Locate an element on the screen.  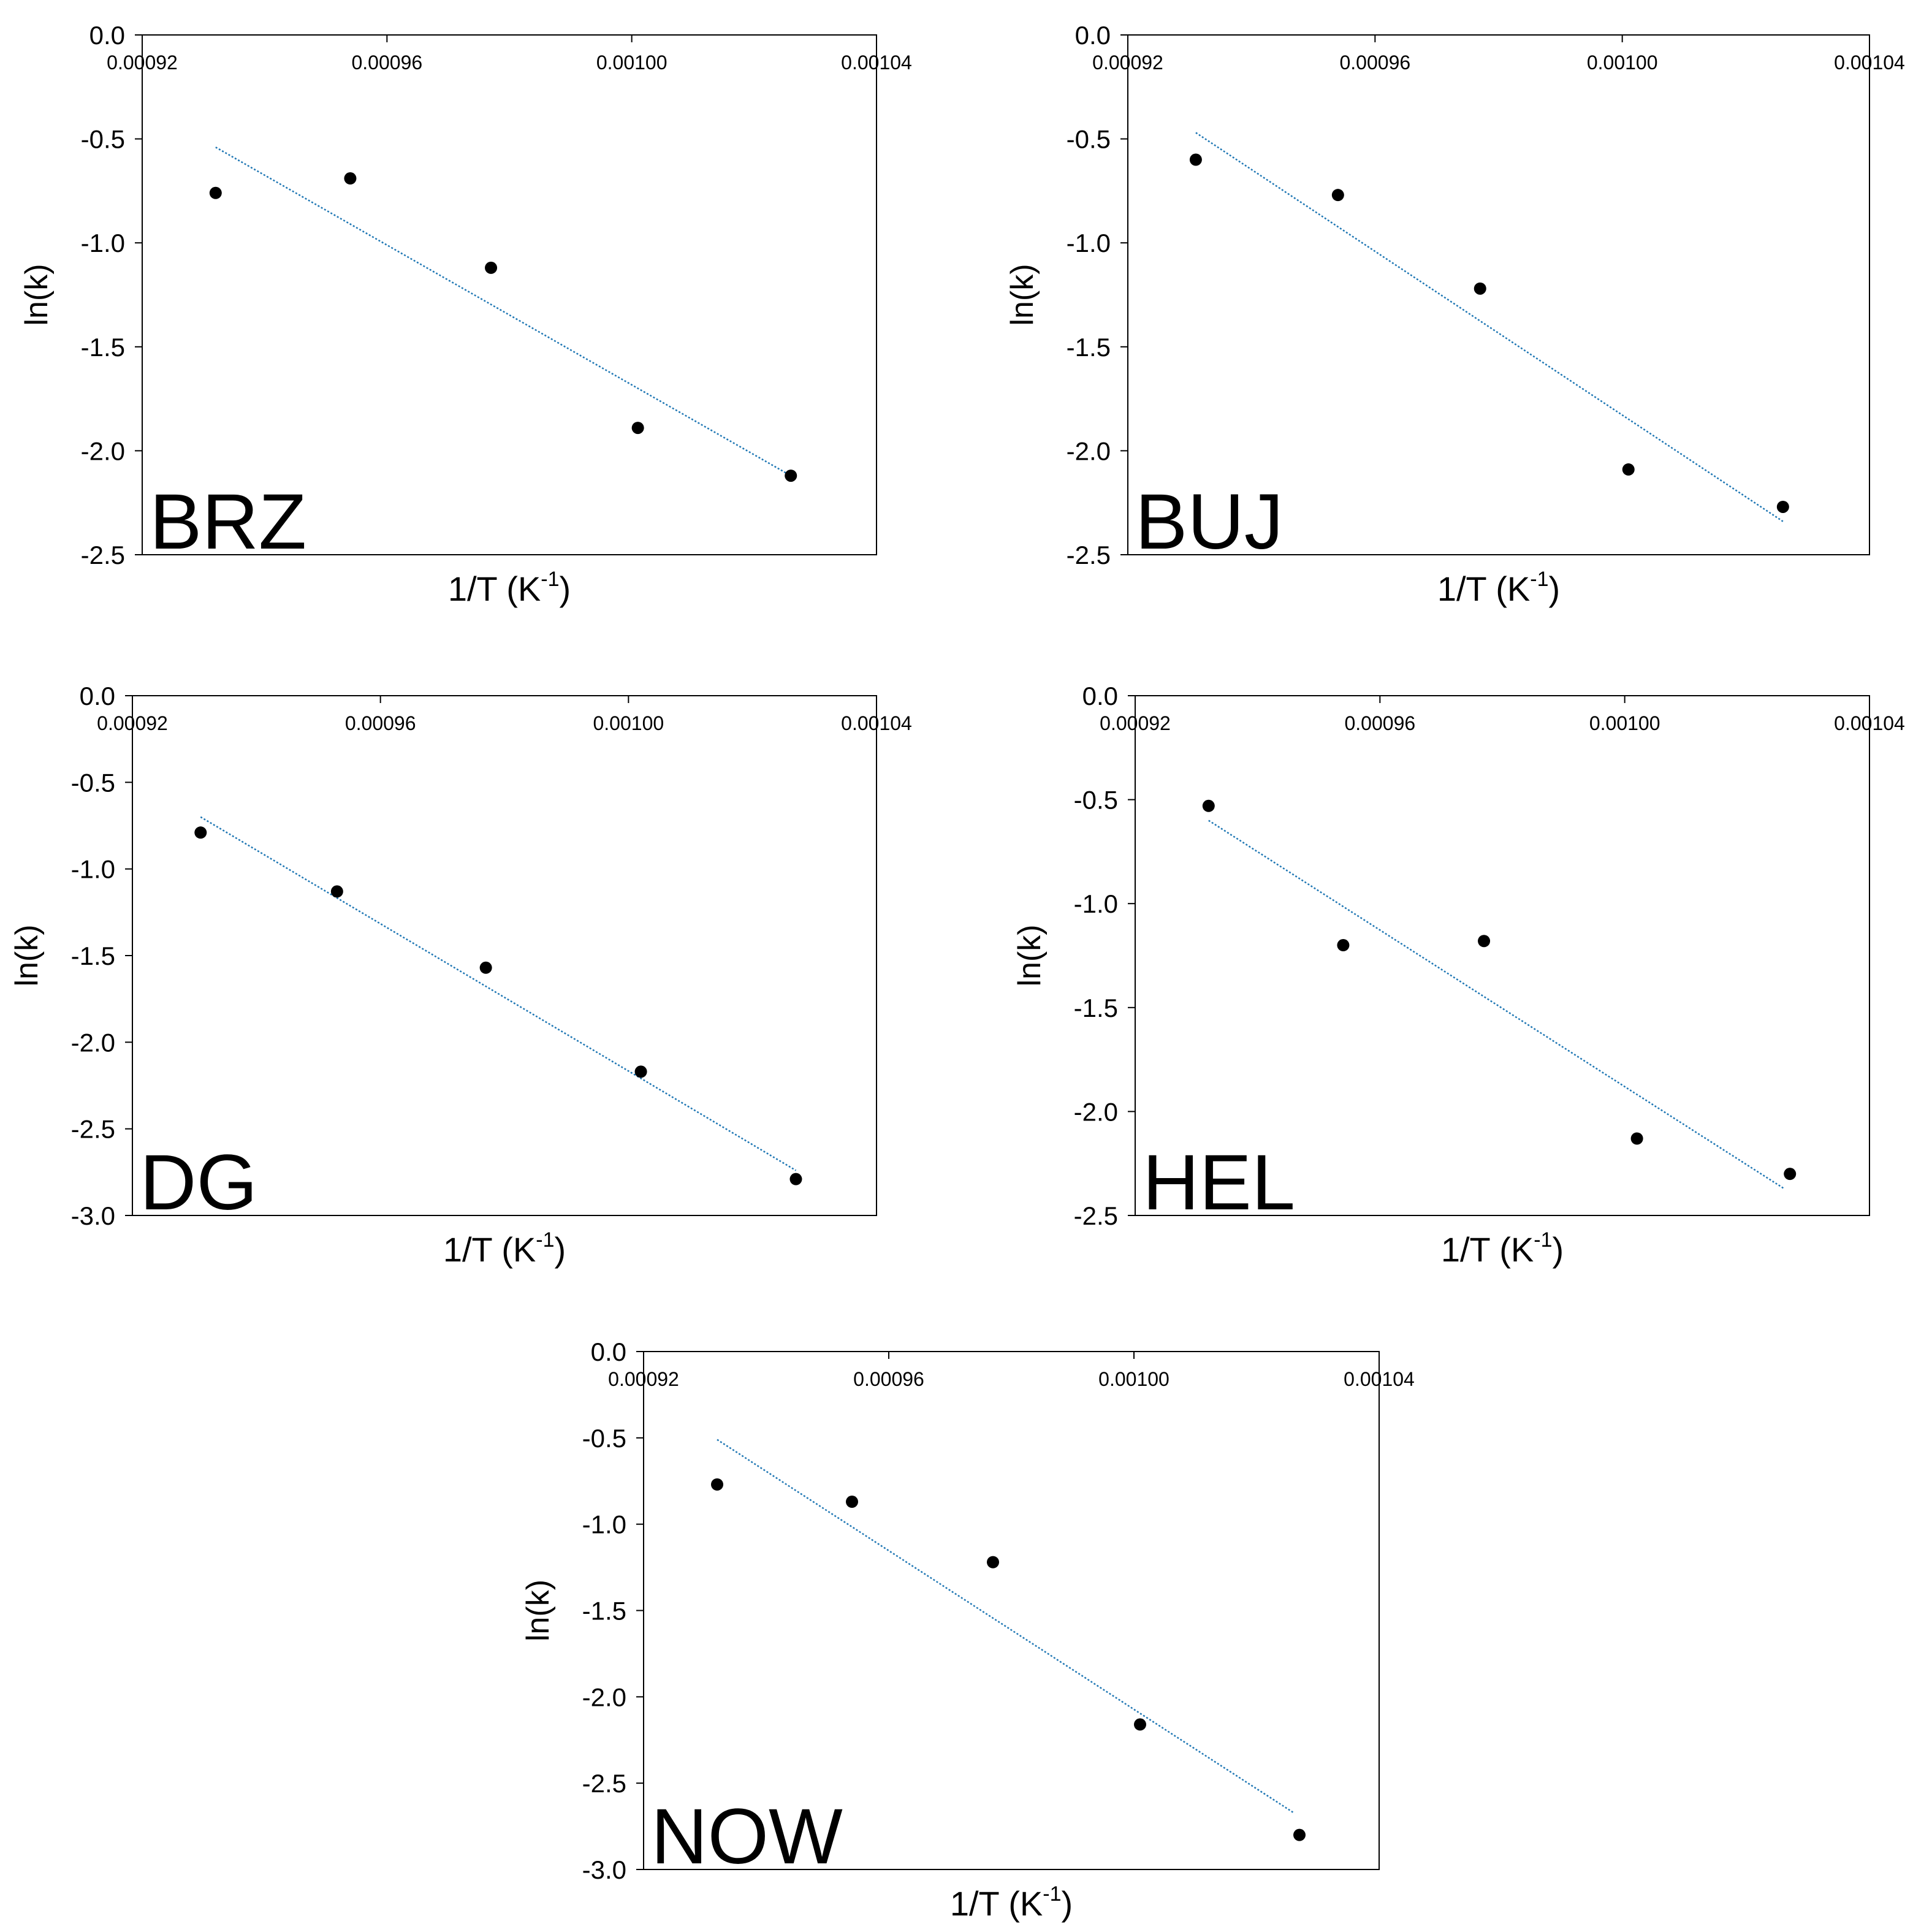
x-axis-label: 1/T (K-1) is located at coordinates (1498, 588).